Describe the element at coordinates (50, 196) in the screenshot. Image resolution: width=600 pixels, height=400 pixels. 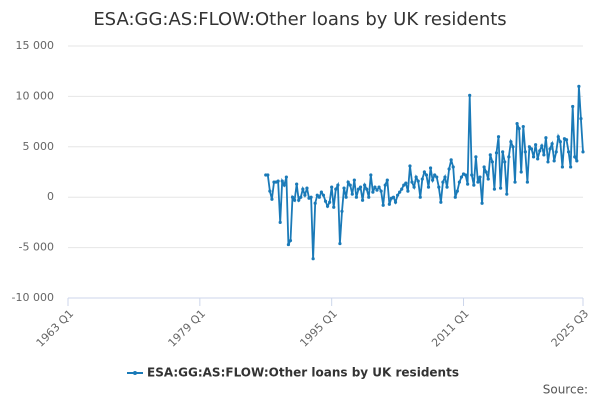
I see `y-tick-label: 0` at that location.